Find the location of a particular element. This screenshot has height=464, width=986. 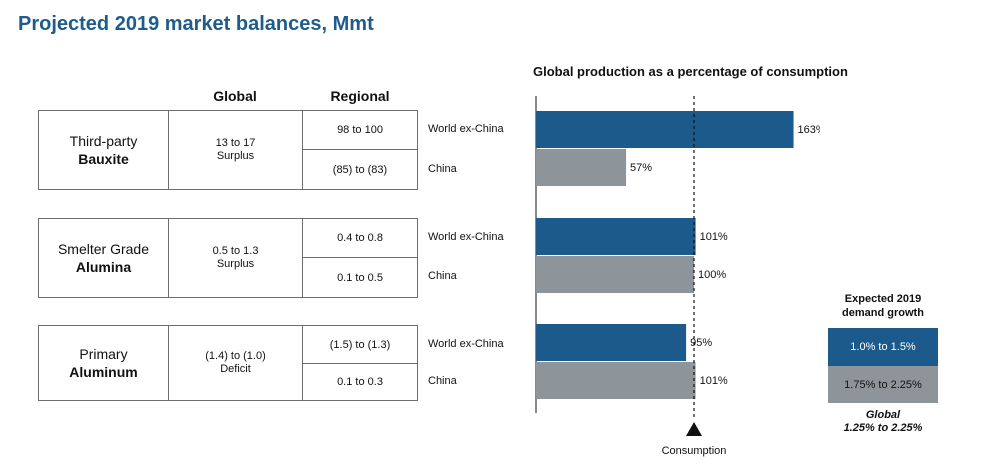

bar-value-label: 95% is located at coordinates (701, 343).